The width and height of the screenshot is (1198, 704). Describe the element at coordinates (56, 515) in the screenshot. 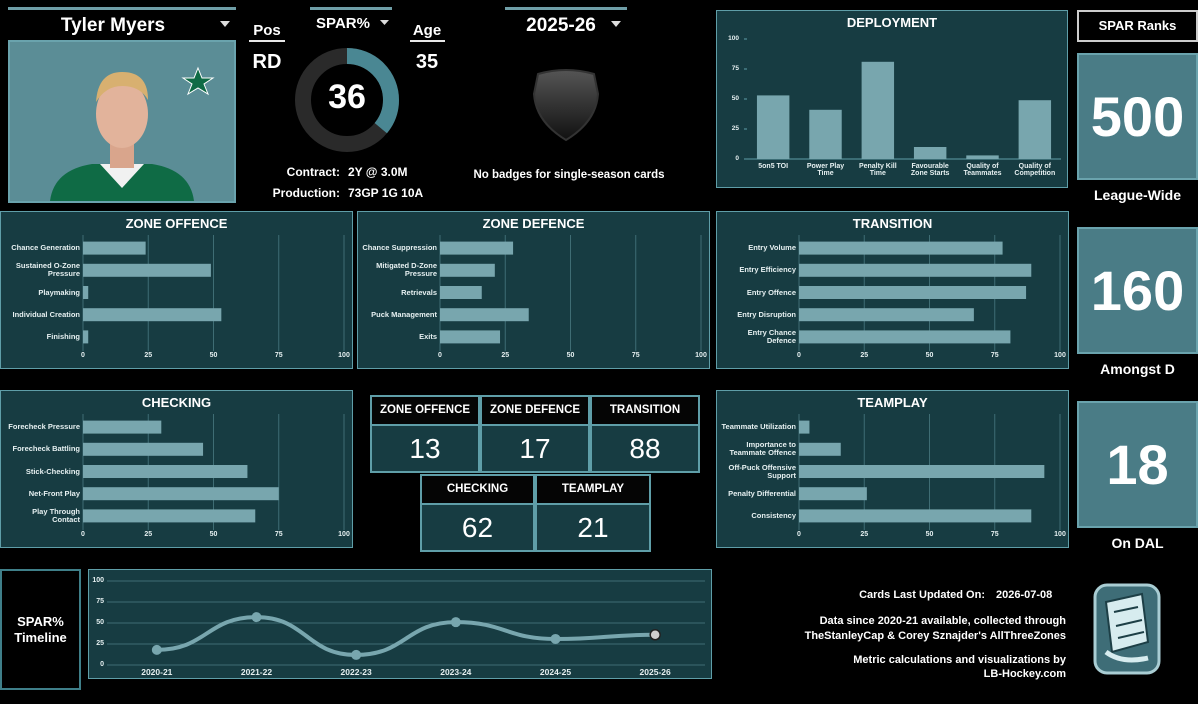

I see `y-tick-label: Play Through Contact` at that location.